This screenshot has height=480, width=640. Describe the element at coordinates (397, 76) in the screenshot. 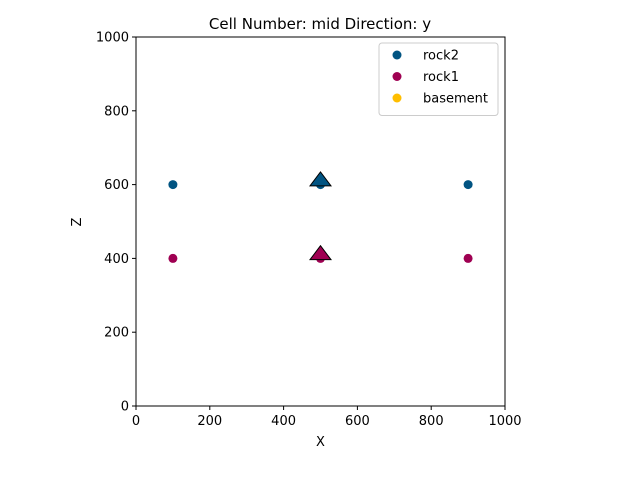

I see `legend-marker-rock1` at that location.